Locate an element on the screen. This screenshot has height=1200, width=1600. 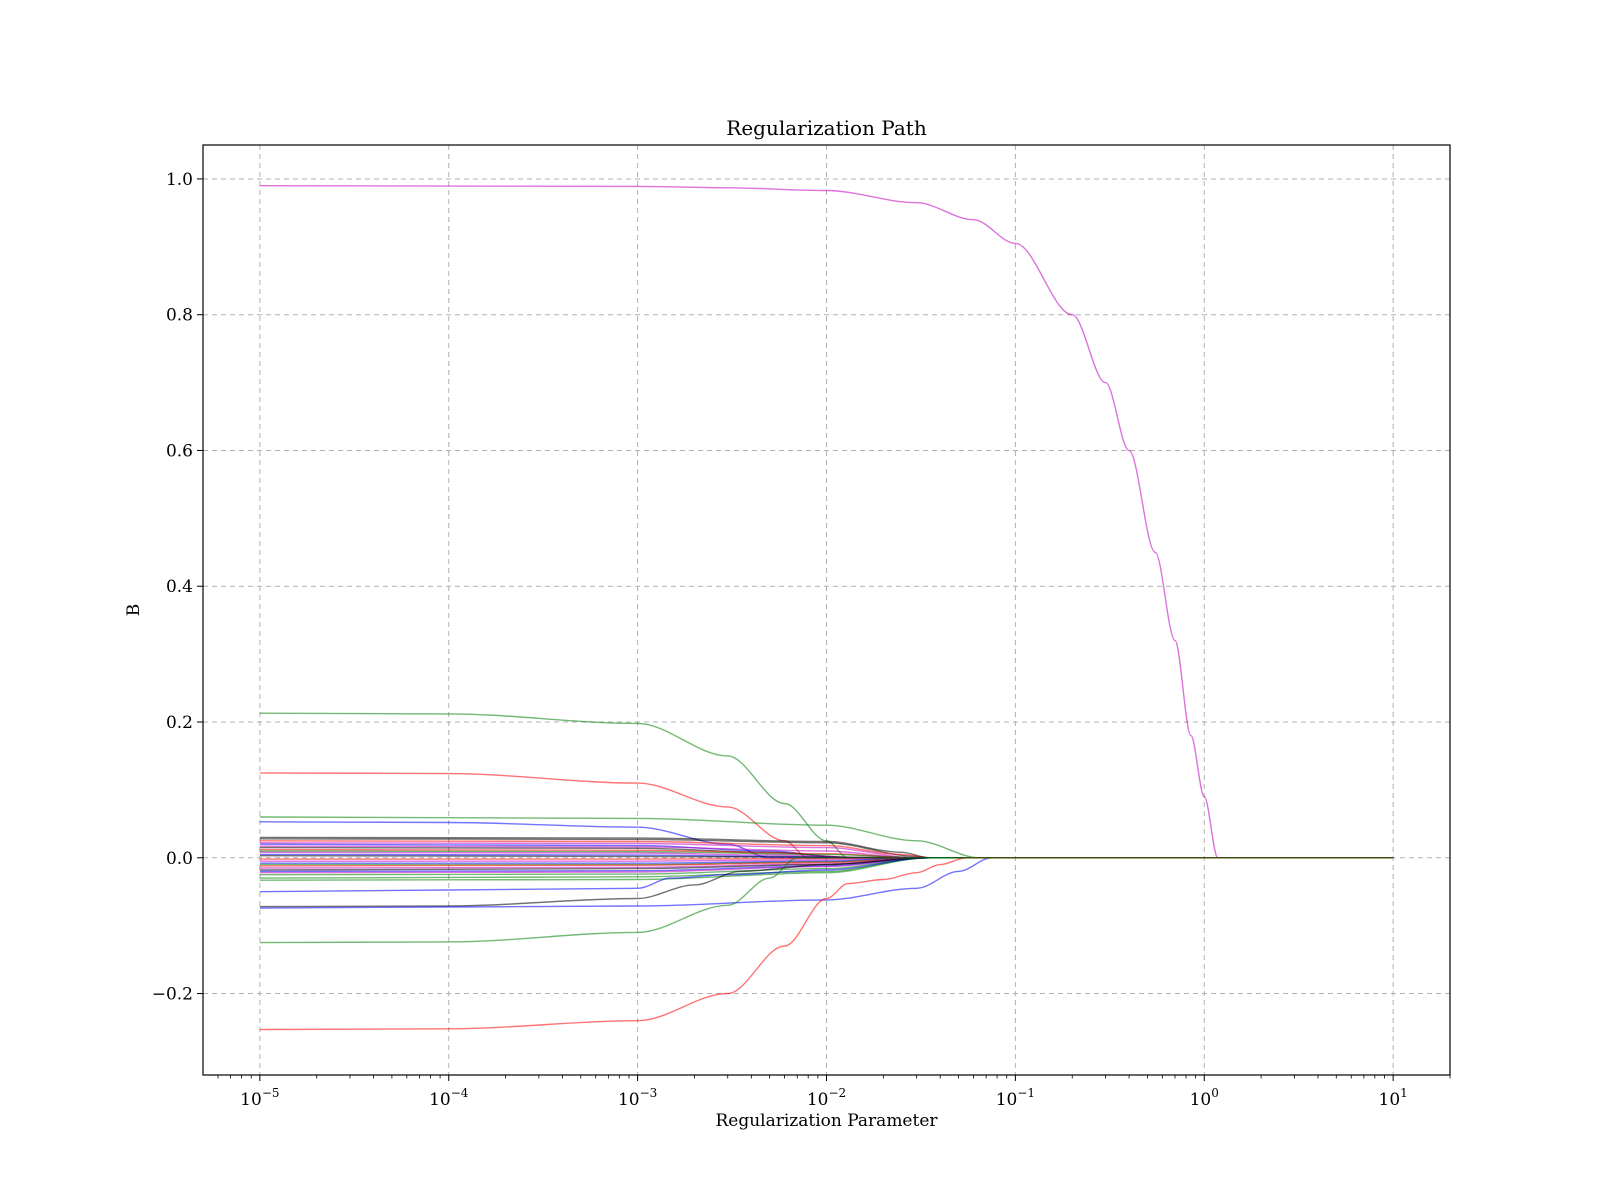
x-tick-label: 10⁻¹ is located at coordinates (1015, 1098).